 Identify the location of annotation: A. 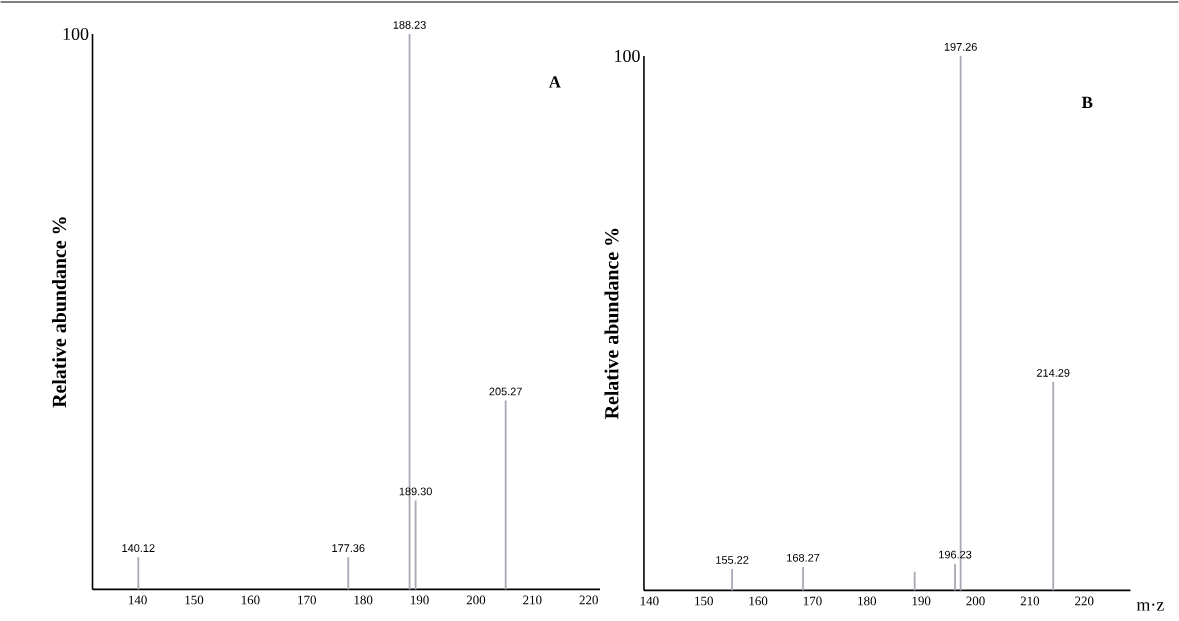
(554, 82).